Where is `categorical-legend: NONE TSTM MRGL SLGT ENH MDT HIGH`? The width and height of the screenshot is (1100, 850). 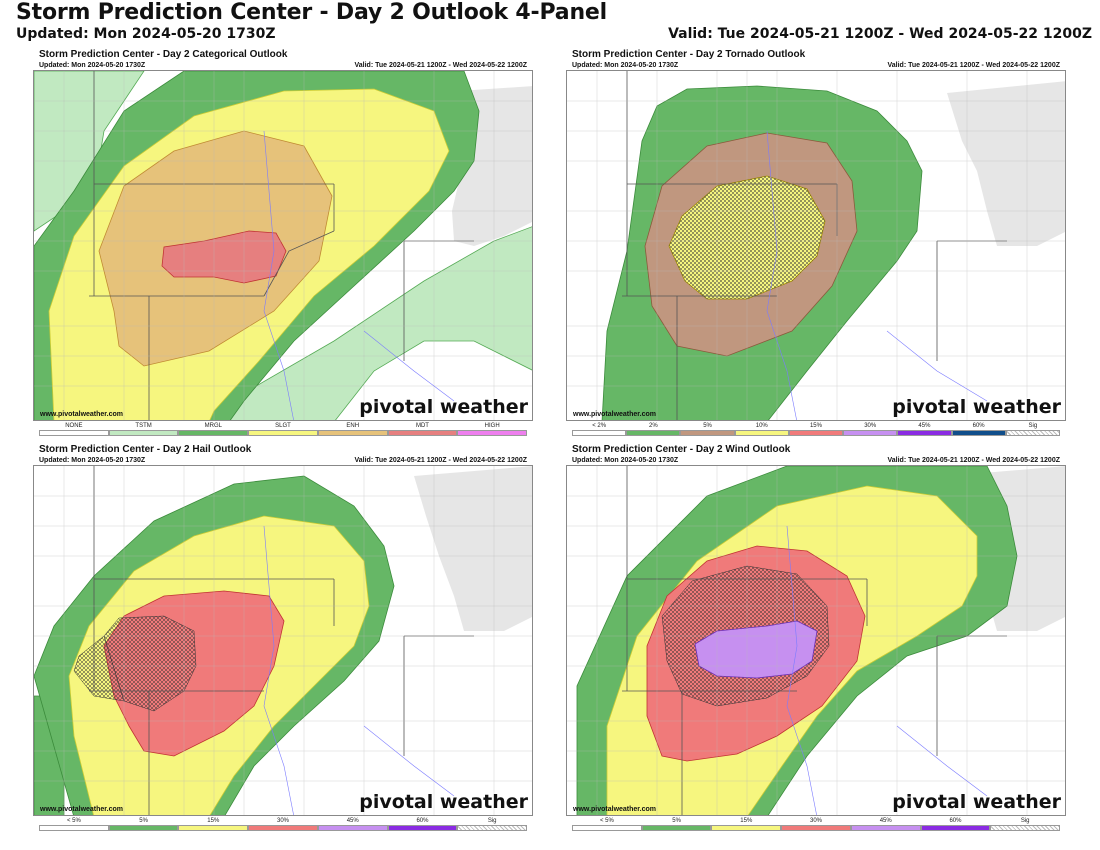
categorical-legend: NONE TSTM MRGL SLGT ENH MDT HIGH is located at coordinates (283, 430).